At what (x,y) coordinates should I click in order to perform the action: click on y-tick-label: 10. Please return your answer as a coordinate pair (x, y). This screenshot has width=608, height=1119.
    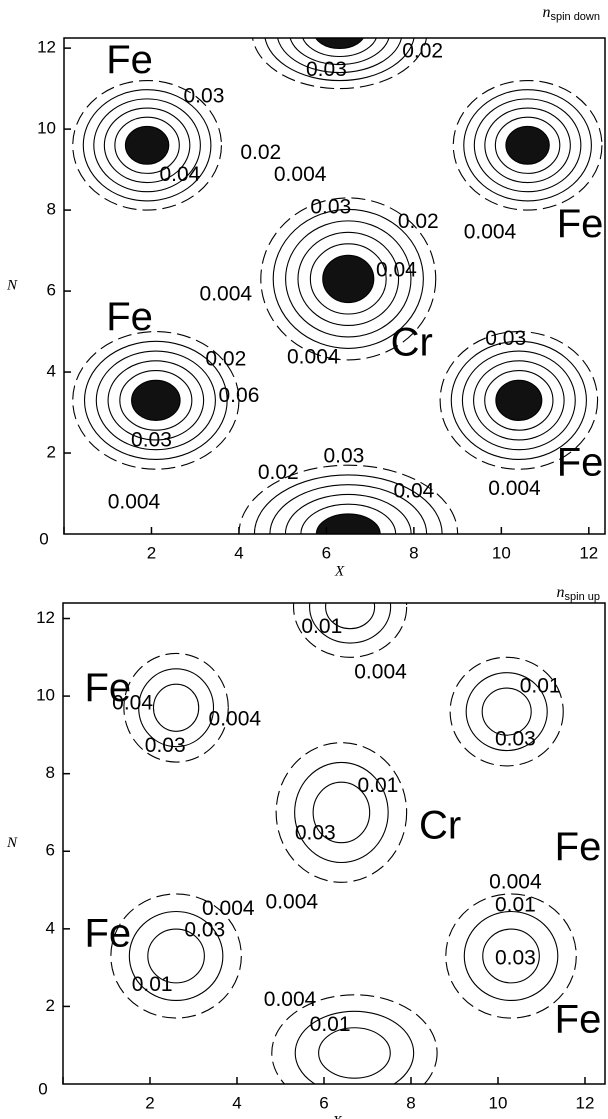
    Looking at the image, I should click on (45, 695).